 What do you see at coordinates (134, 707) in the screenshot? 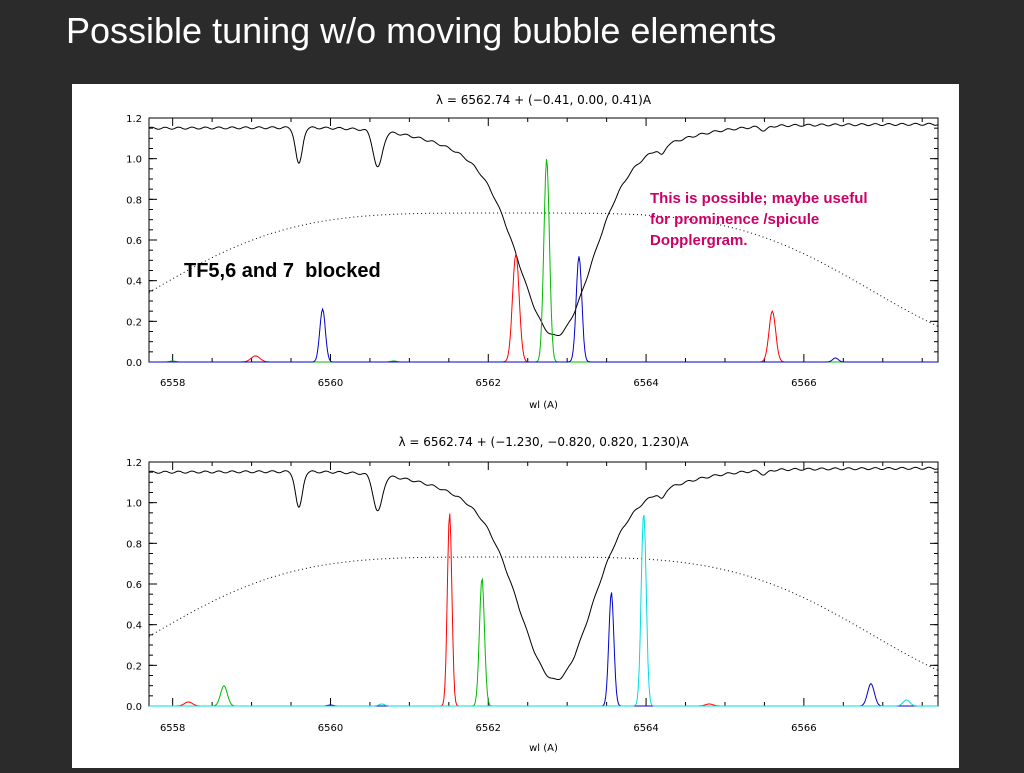
I see `chart-2-ytick-label-0: 0.0` at bounding box center [134, 707].